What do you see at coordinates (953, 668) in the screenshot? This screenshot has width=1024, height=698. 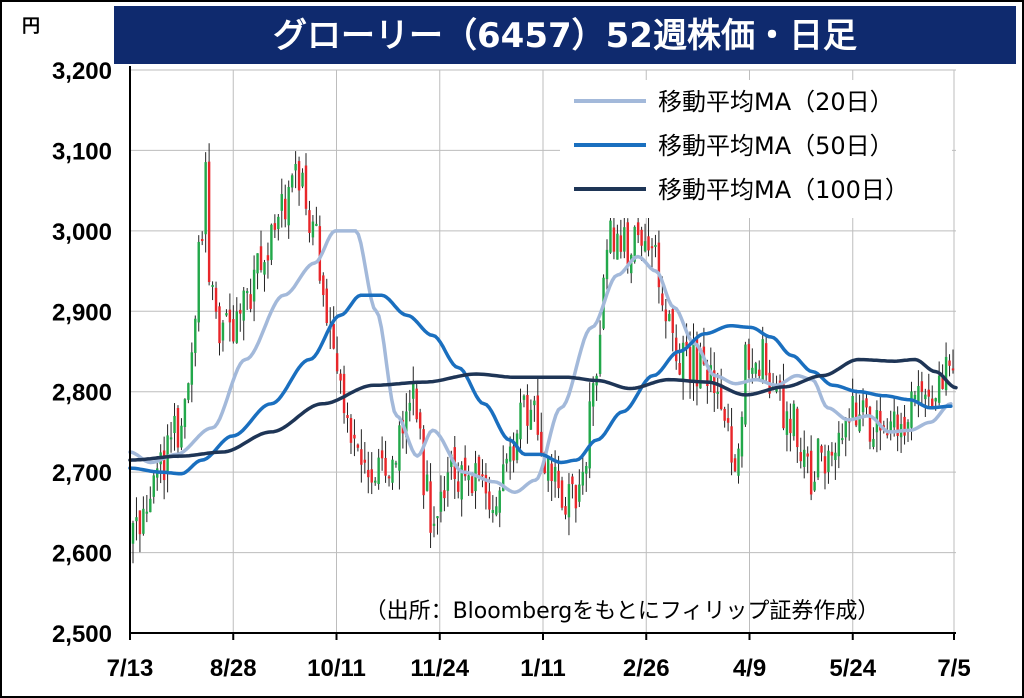 I see `x-tick-label: 7/5` at bounding box center [953, 668].